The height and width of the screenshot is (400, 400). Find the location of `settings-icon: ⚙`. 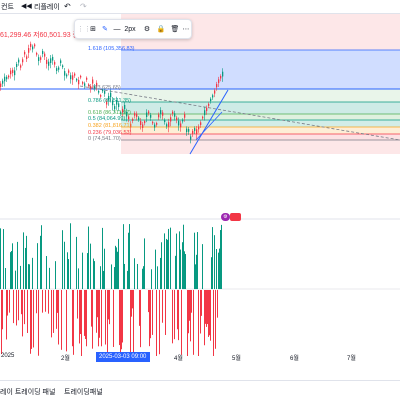

settings-icon: ⚙ is located at coordinates (147, 29).